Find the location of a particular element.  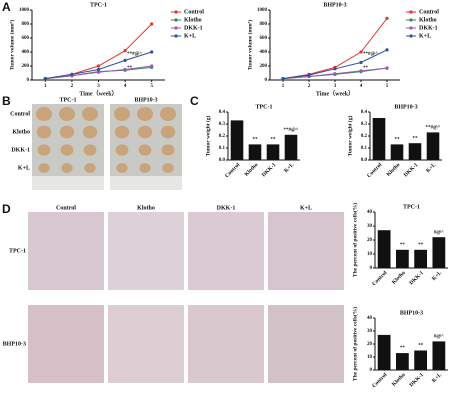

x-tick-label: 1 is located at coordinates (283, 86).